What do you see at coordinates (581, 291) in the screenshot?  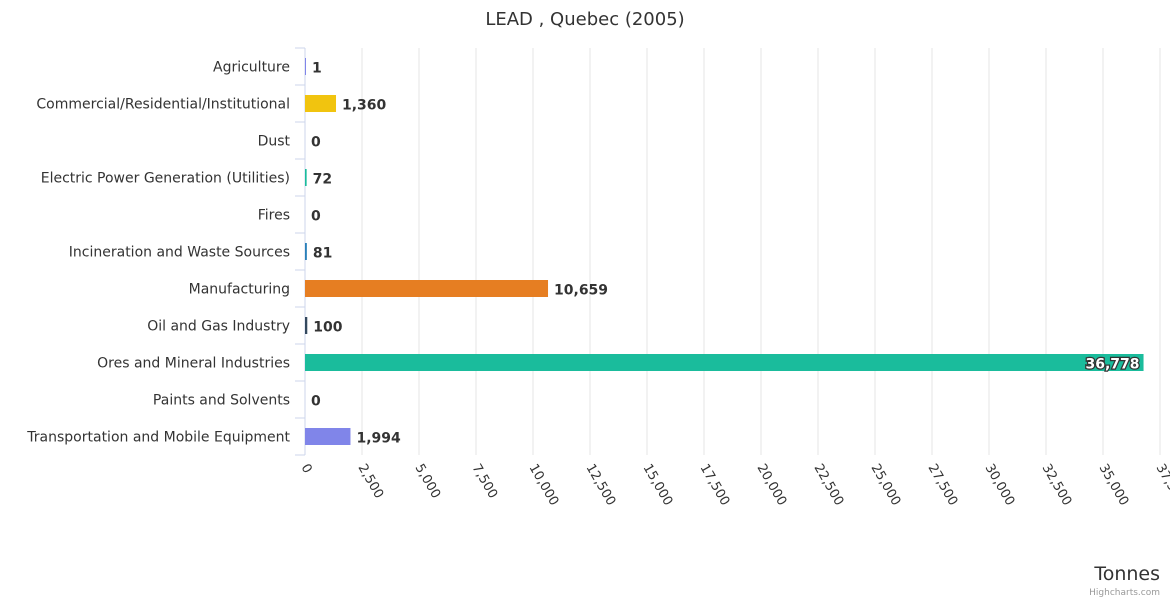 I see `data-label: 10,659` at bounding box center [581, 291].